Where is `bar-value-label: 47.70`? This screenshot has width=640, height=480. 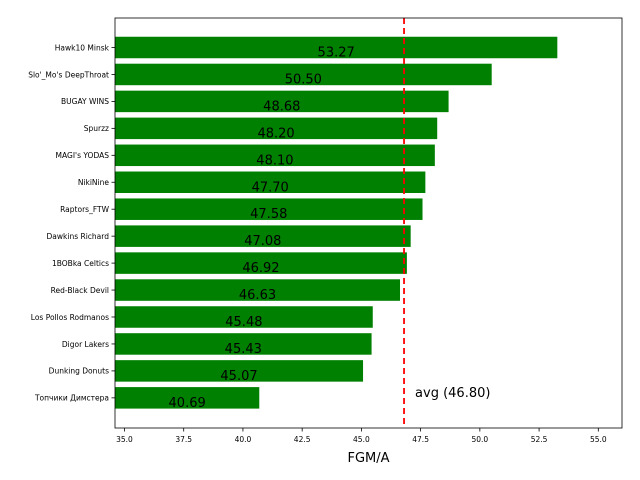
bar-value-label: 47.70 is located at coordinates (270, 187).